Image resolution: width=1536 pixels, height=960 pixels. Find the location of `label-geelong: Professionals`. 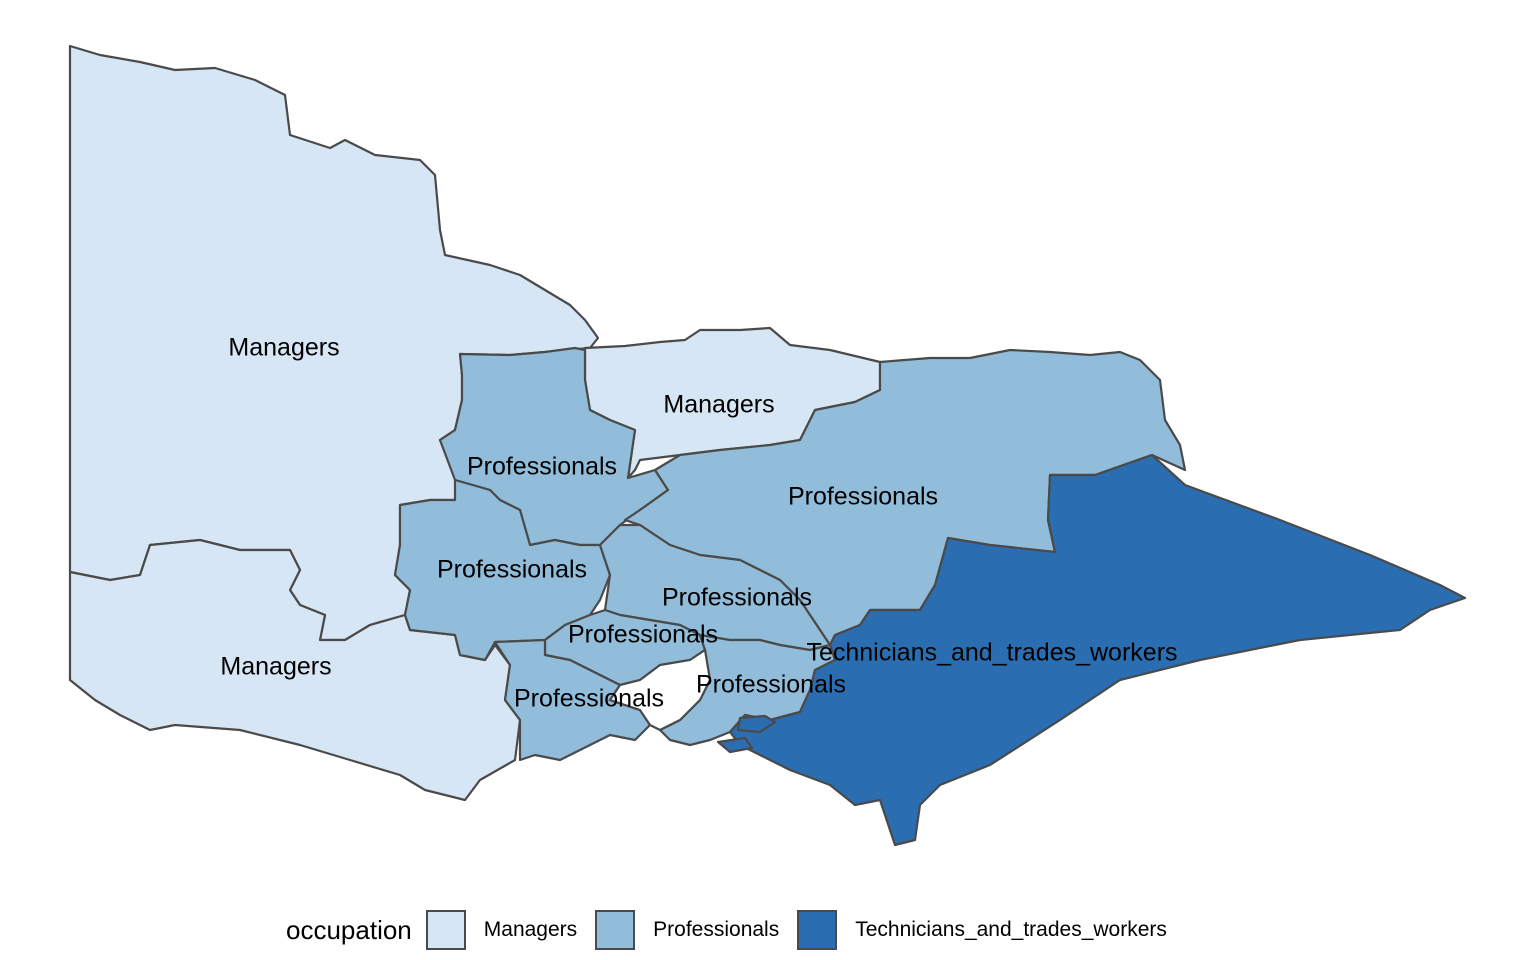

label-geelong: Professionals is located at coordinates (589, 699).